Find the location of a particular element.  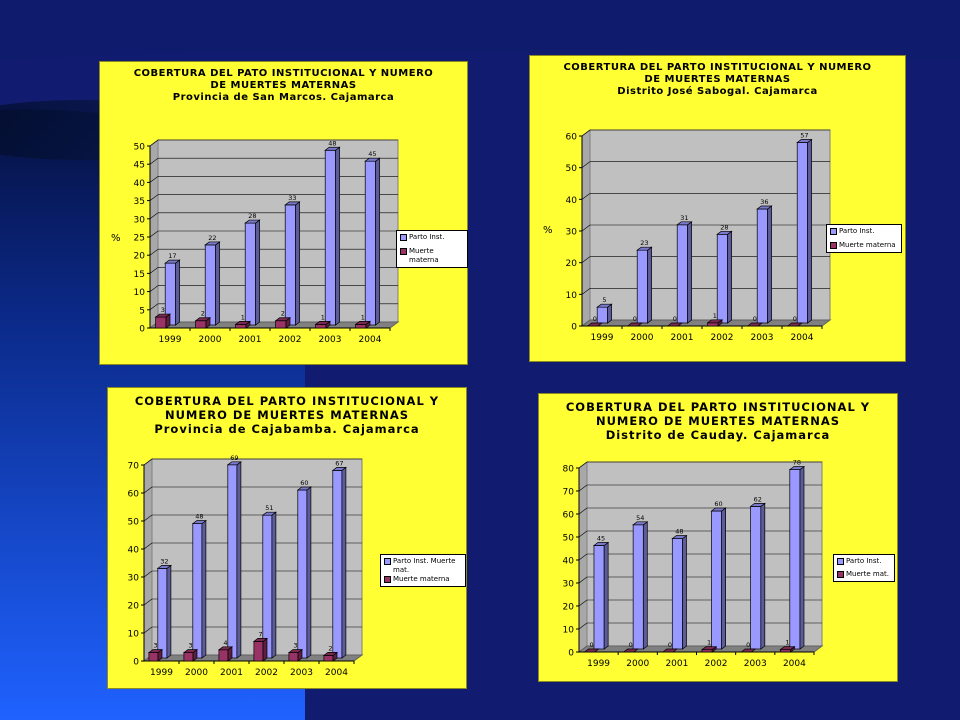

legend-item-muerte: Muerte mat. is located at coordinates (864, 574).